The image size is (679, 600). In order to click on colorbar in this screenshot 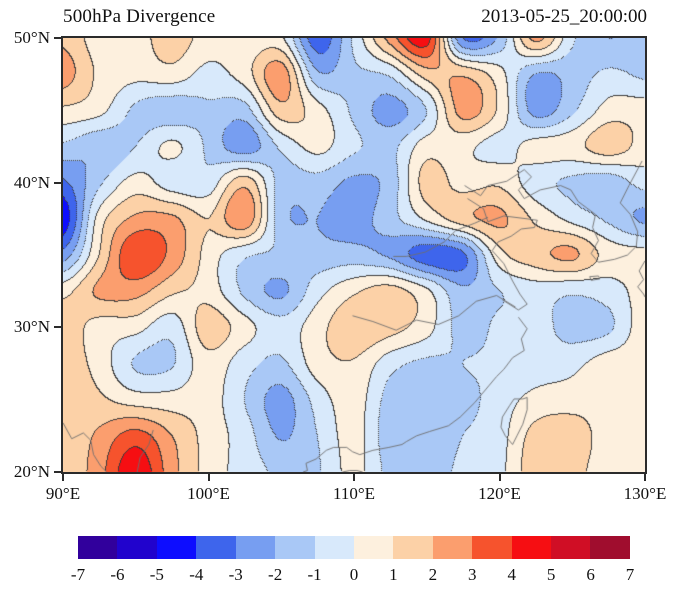, I will do `click(354, 547)`.